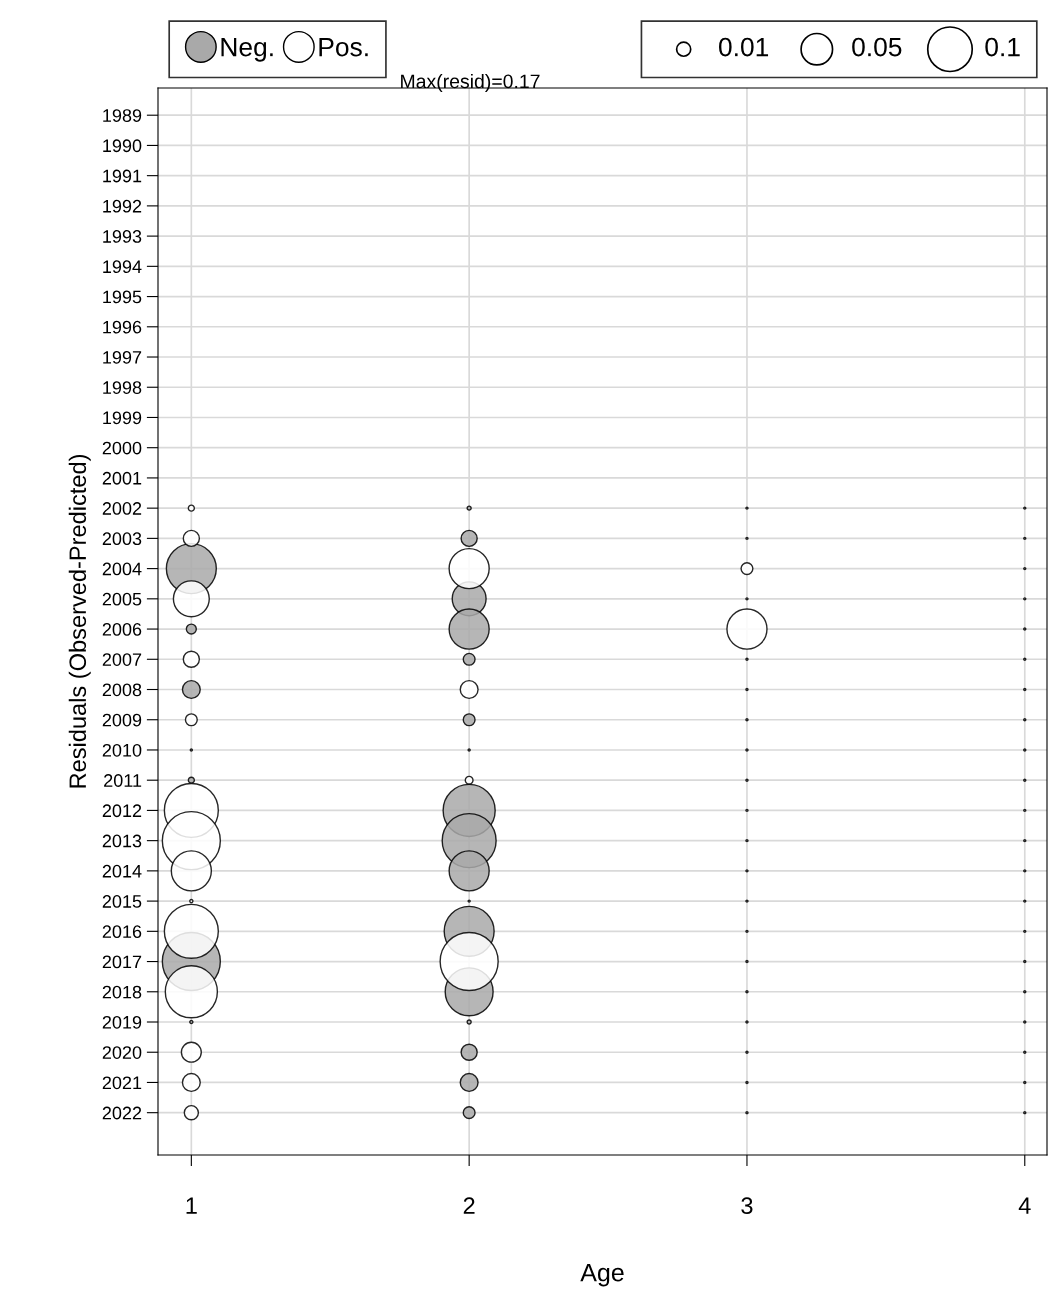 Image resolution: width=1050 pixels, height=1311 pixels. I want to click on y-tick-label: 2010, so click(122, 750).